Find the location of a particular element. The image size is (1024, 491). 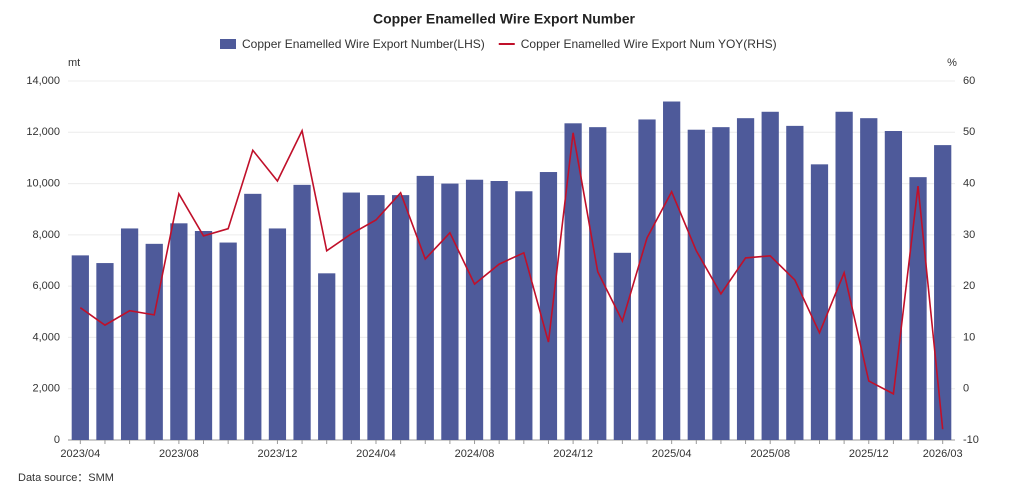

x-tick-label: 2026/03 is located at coordinates (943, 454).